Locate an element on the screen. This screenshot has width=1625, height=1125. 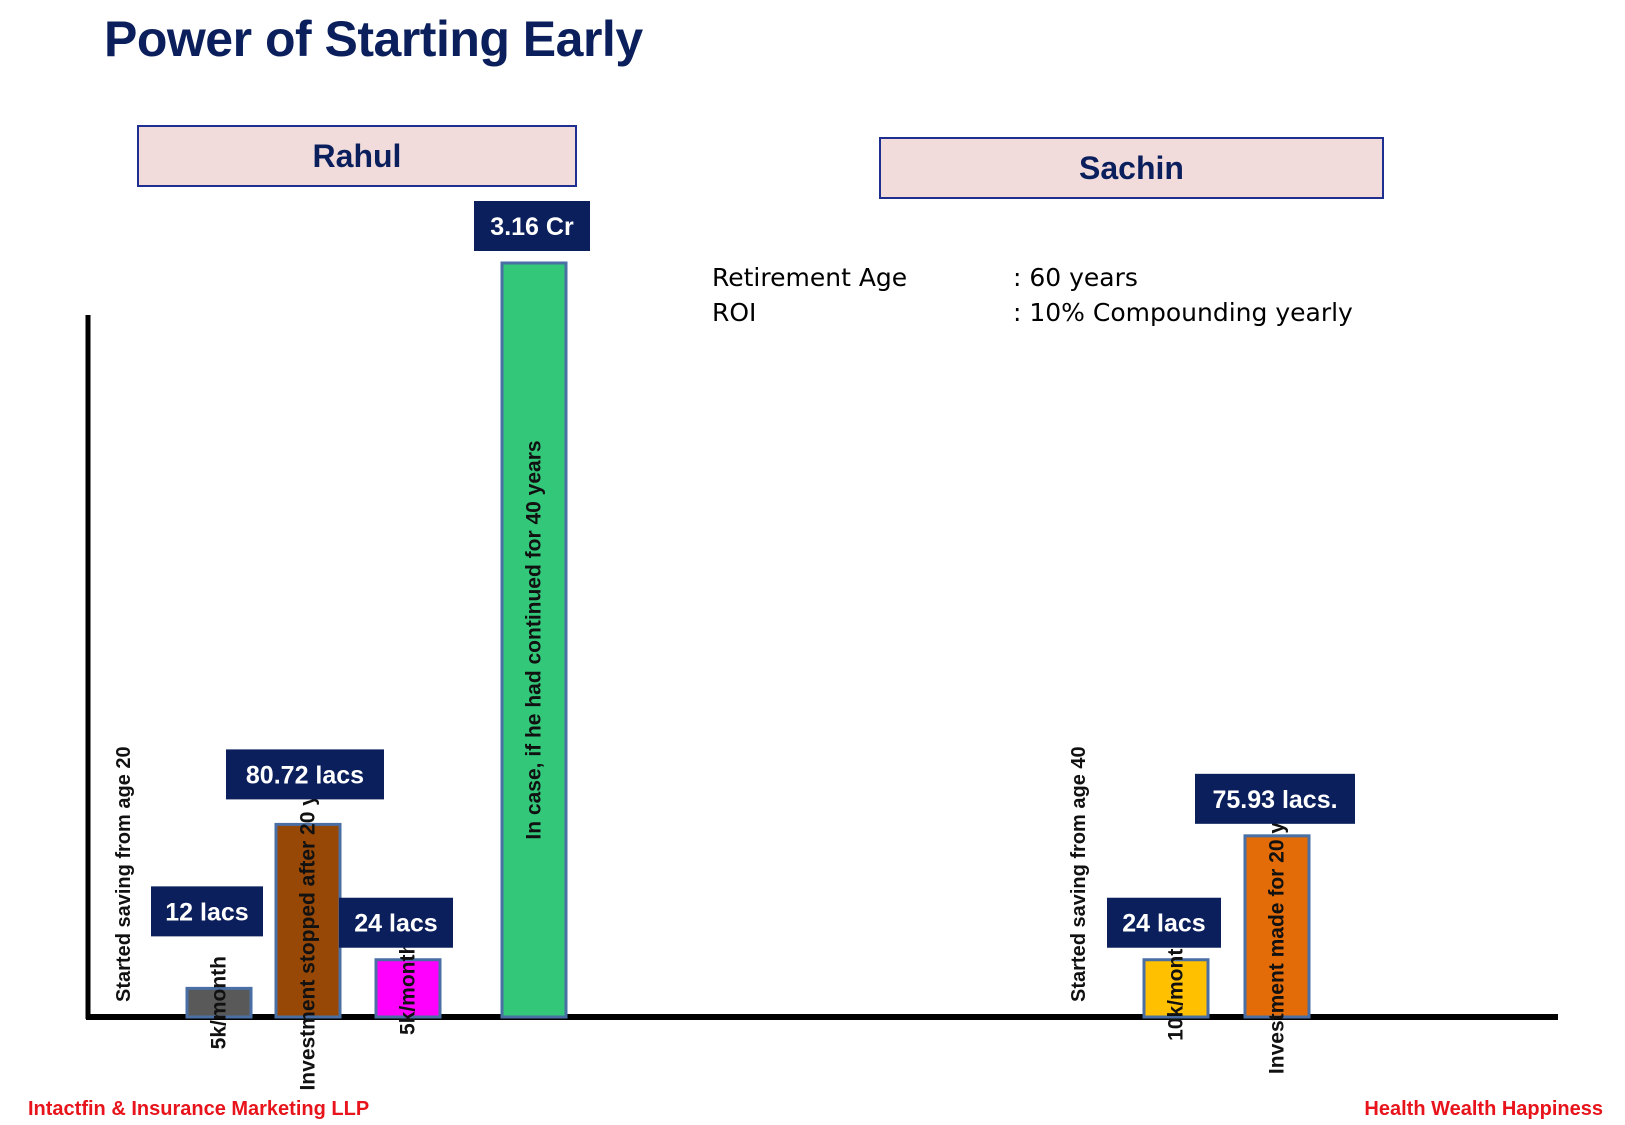
data-label: 80.72 lacs is located at coordinates (305, 775).